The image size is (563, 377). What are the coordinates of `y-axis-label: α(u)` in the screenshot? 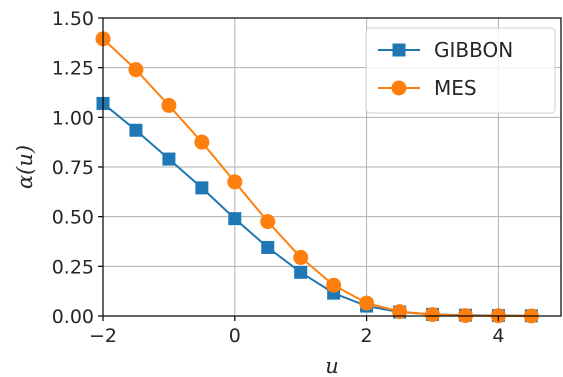 It's located at (25, 167).